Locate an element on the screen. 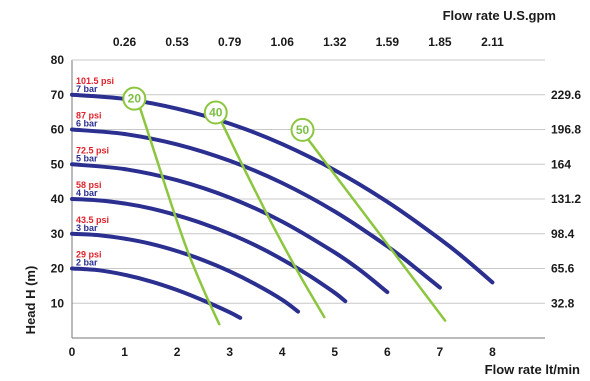 The width and height of the screenshot is (590, 381). y-tick-label: 80 is located at coordinates (58, 60).